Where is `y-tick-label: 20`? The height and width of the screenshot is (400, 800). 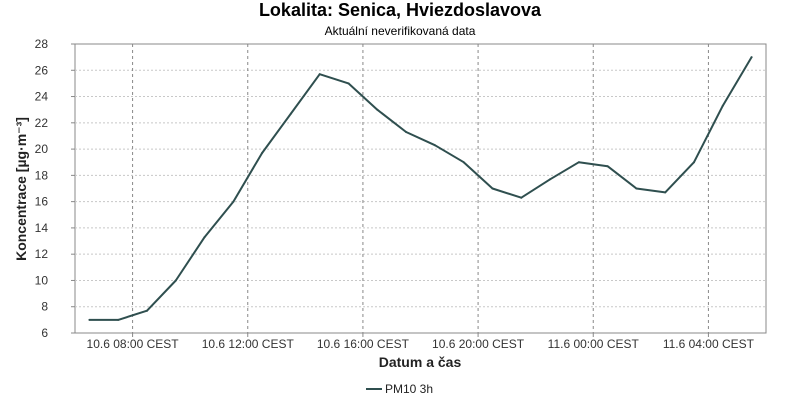
y-tick-label: 20 is located at coordinates (42, 149).